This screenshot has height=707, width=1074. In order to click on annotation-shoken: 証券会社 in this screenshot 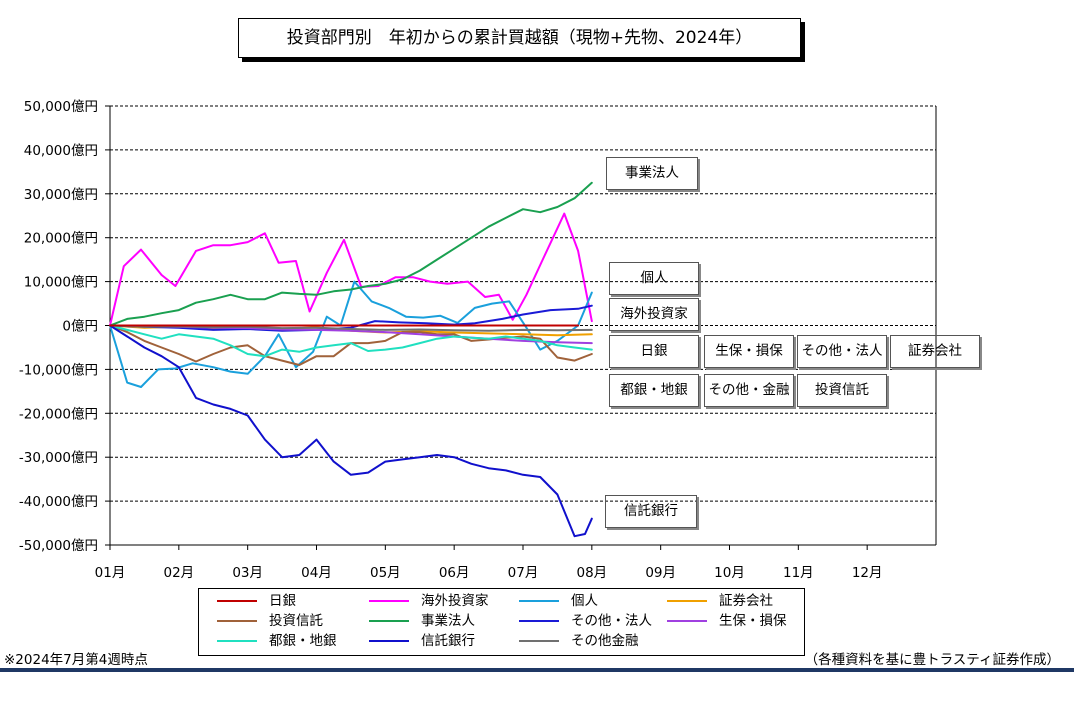, I will do `click(935, 351)`.